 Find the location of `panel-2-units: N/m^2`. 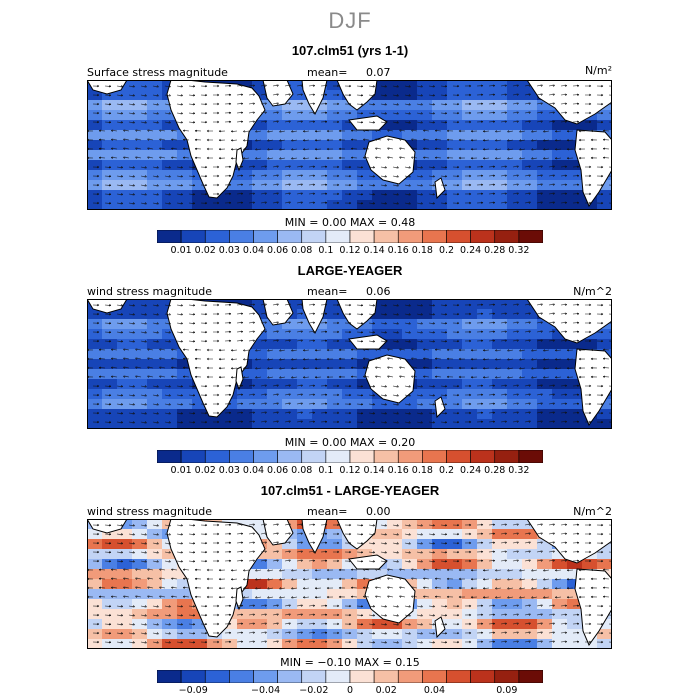

panel-2-units: N/m^2 is located at coordinates (592, 291).